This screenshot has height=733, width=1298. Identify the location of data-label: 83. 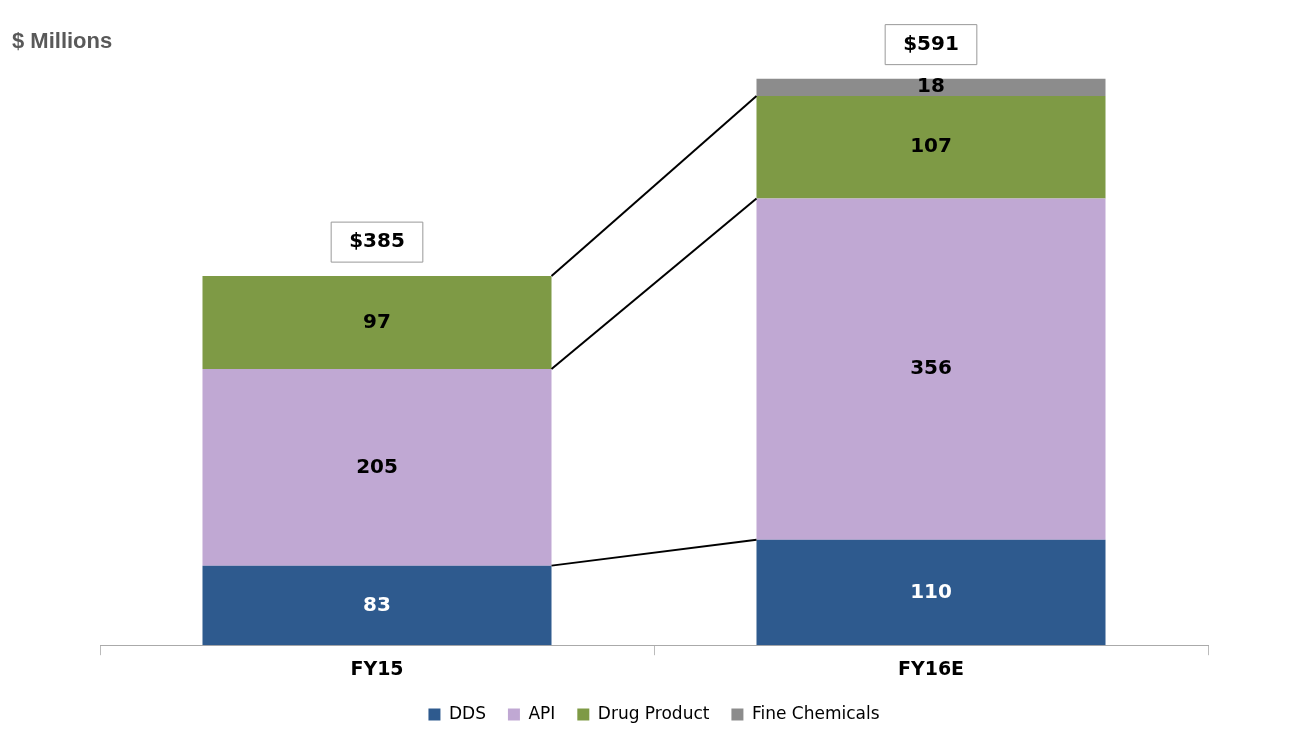
(377, 603).